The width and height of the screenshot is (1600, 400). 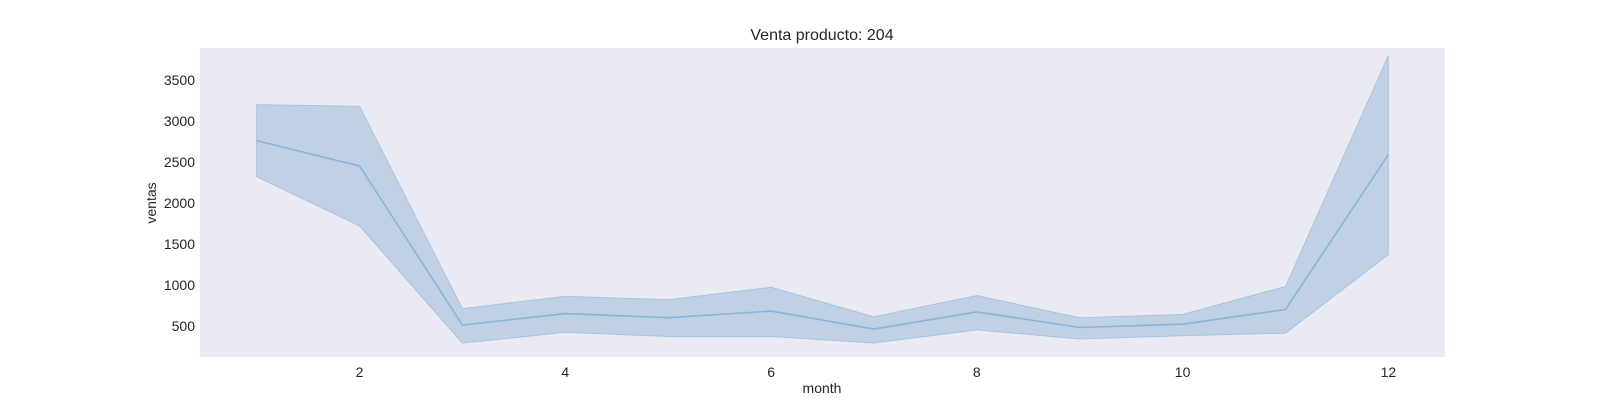 I want to click on x-tick-label: 2, so click(x=360, y=372).